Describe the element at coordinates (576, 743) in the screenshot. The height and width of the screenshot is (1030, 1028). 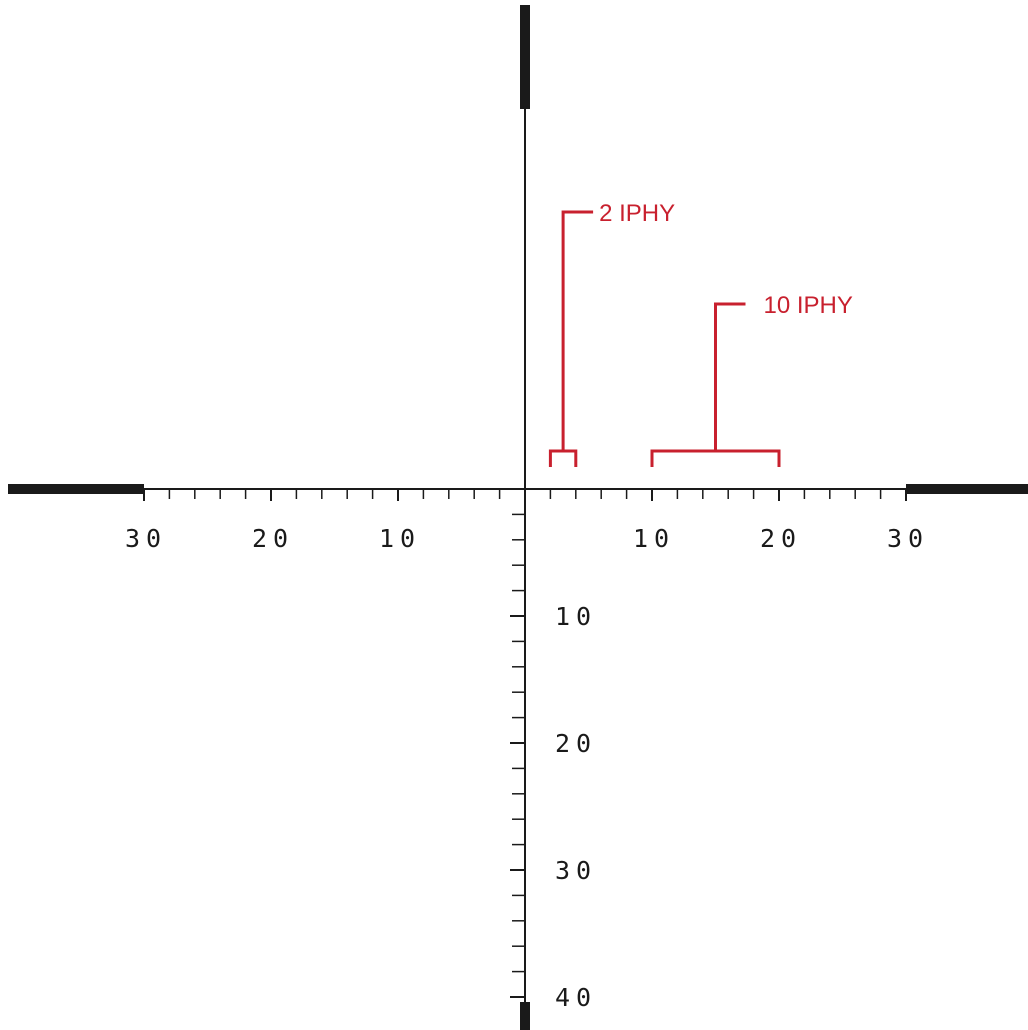
I see `v-label-20: 20` at that location.